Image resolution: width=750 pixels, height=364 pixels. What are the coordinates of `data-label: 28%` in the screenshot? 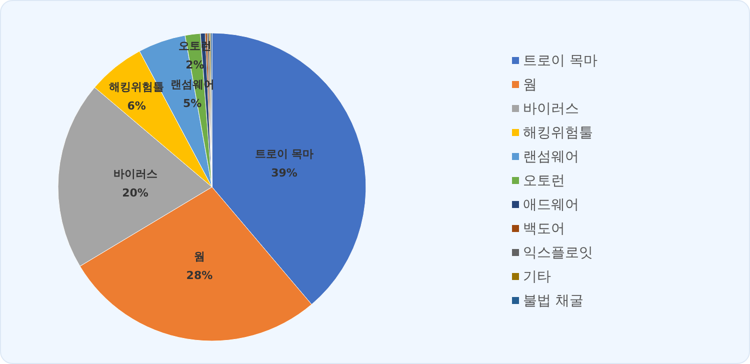 It's located at (199, 275).